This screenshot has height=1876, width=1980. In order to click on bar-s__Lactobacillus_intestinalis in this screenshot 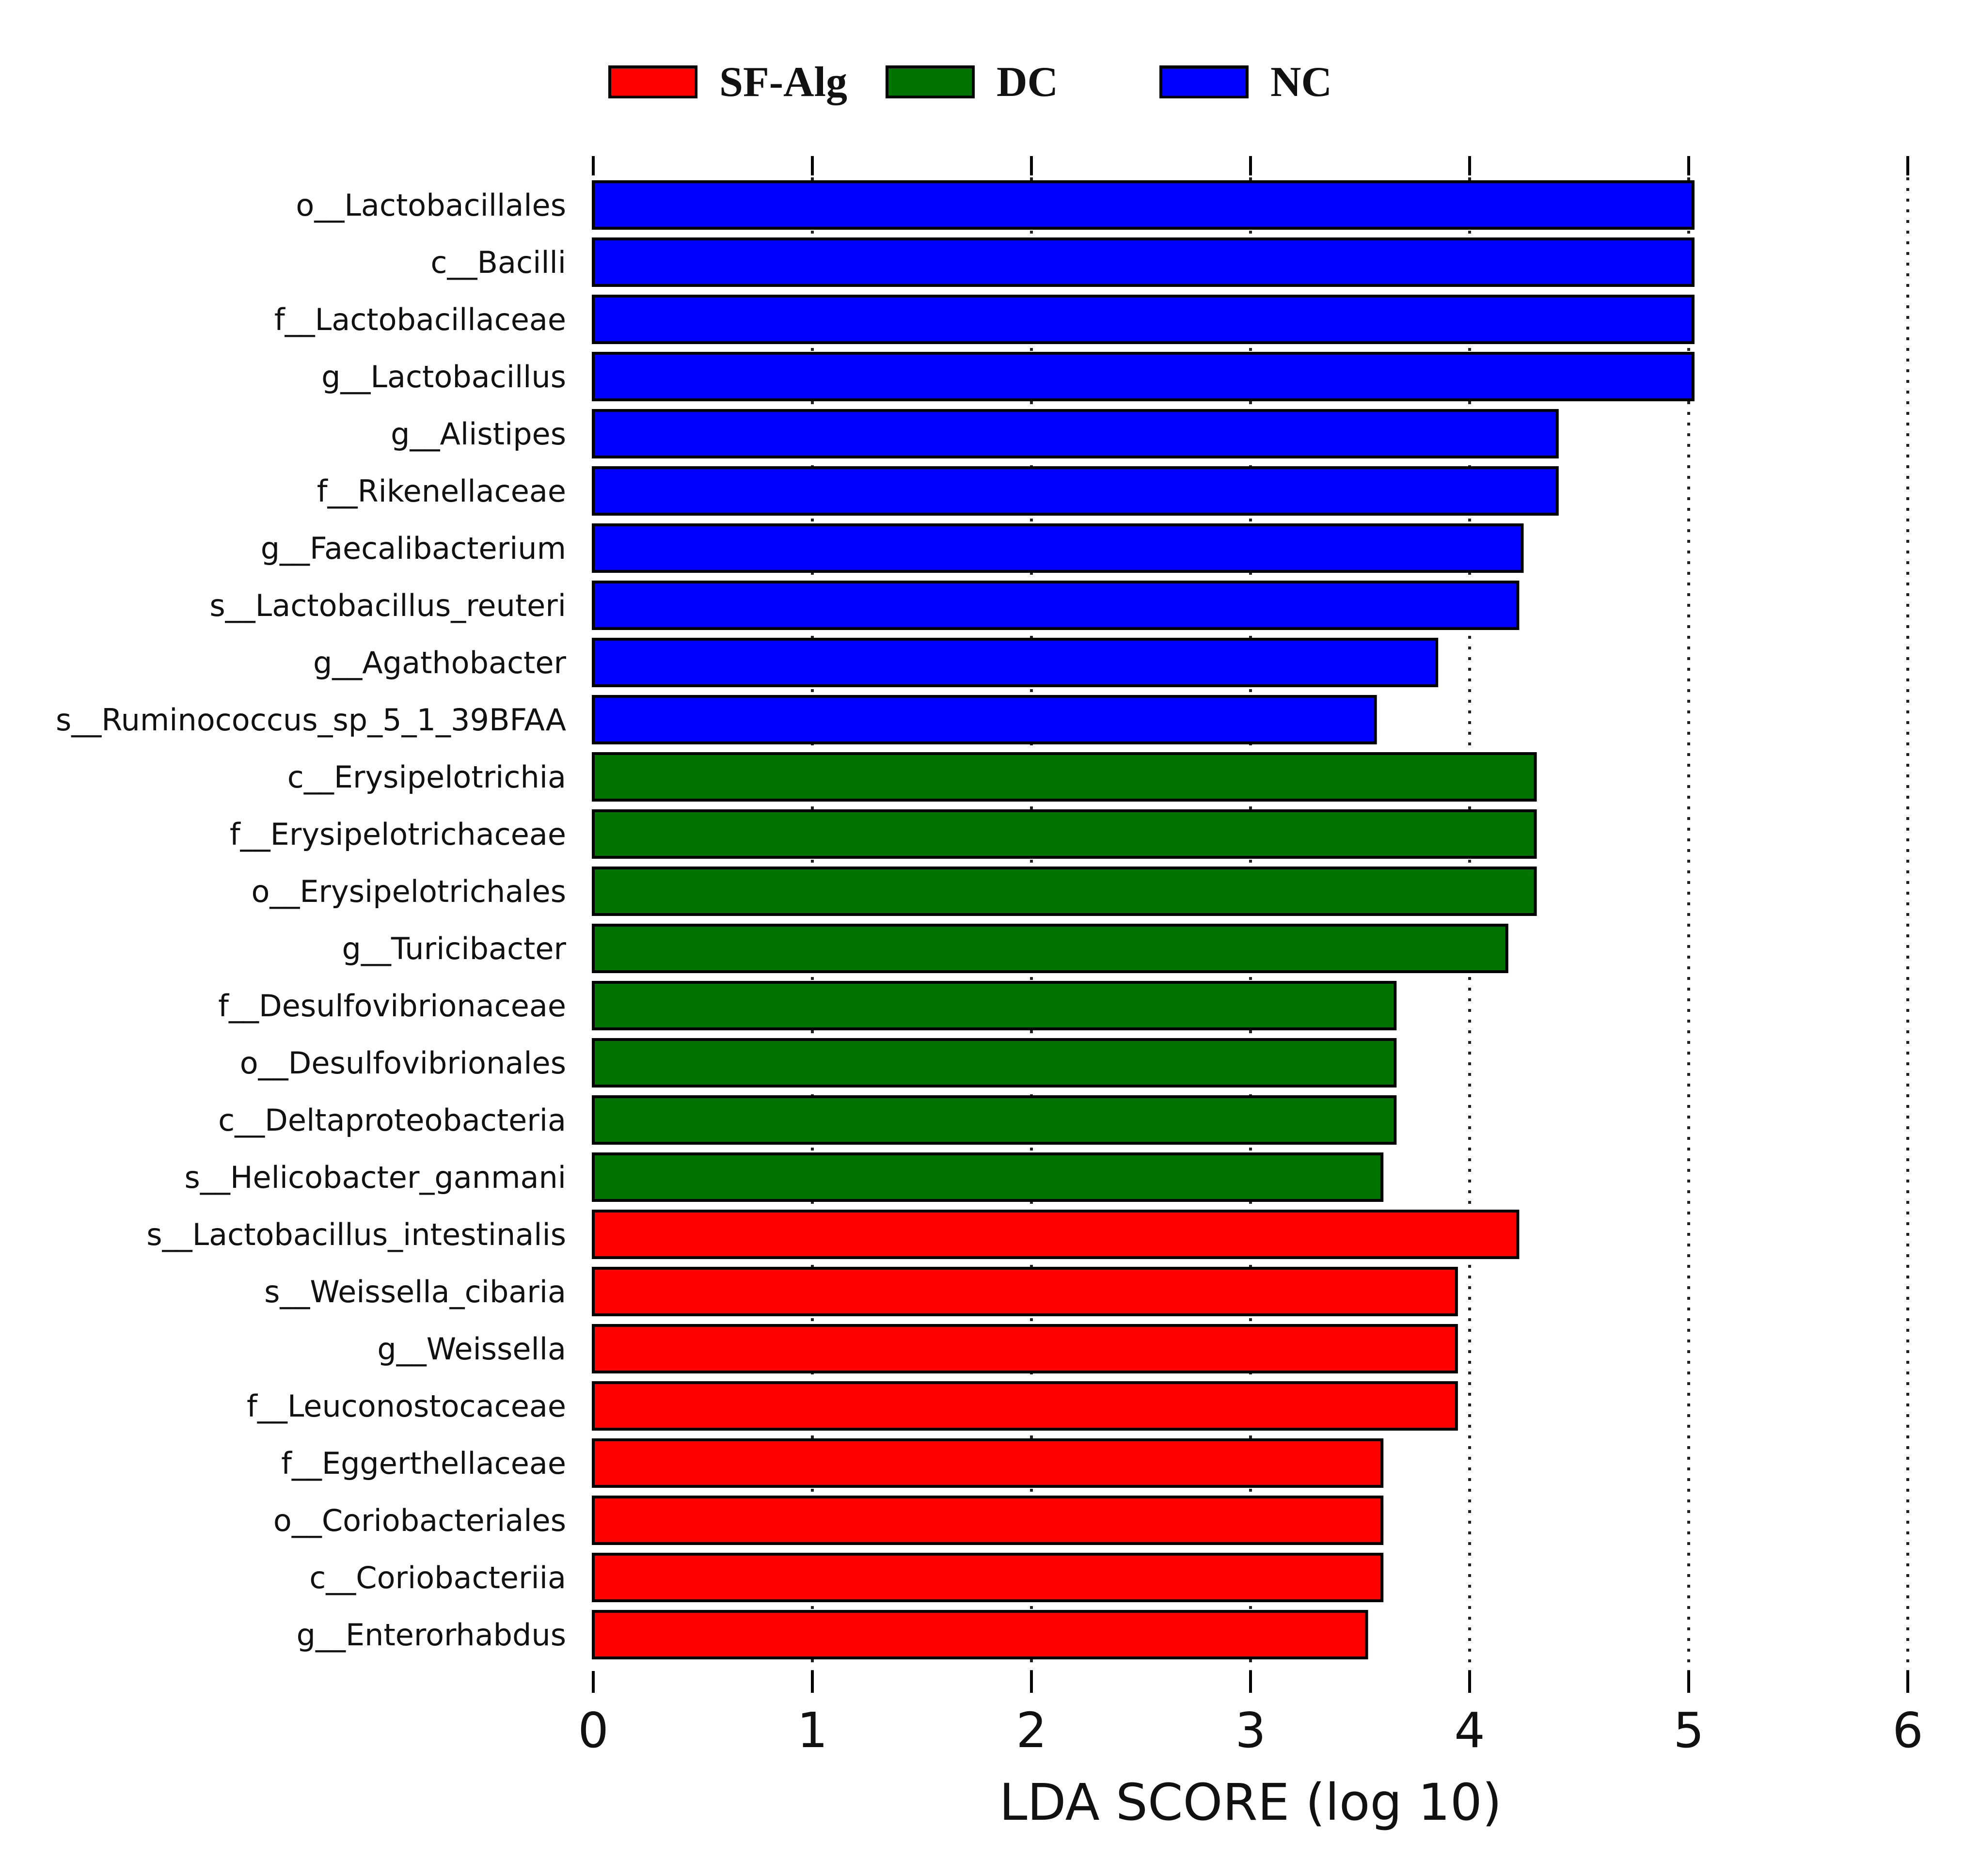, I will do `click(1056, 1234)`.